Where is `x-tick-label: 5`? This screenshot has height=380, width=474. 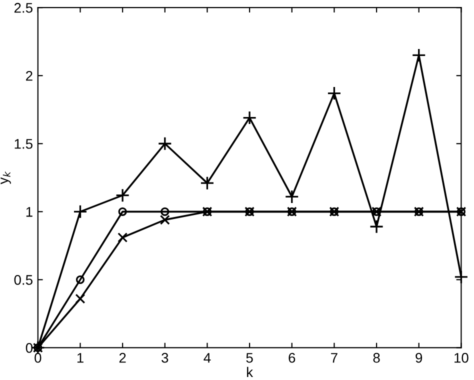 x-tick-label: 5 is located at coordinates (249, 358).